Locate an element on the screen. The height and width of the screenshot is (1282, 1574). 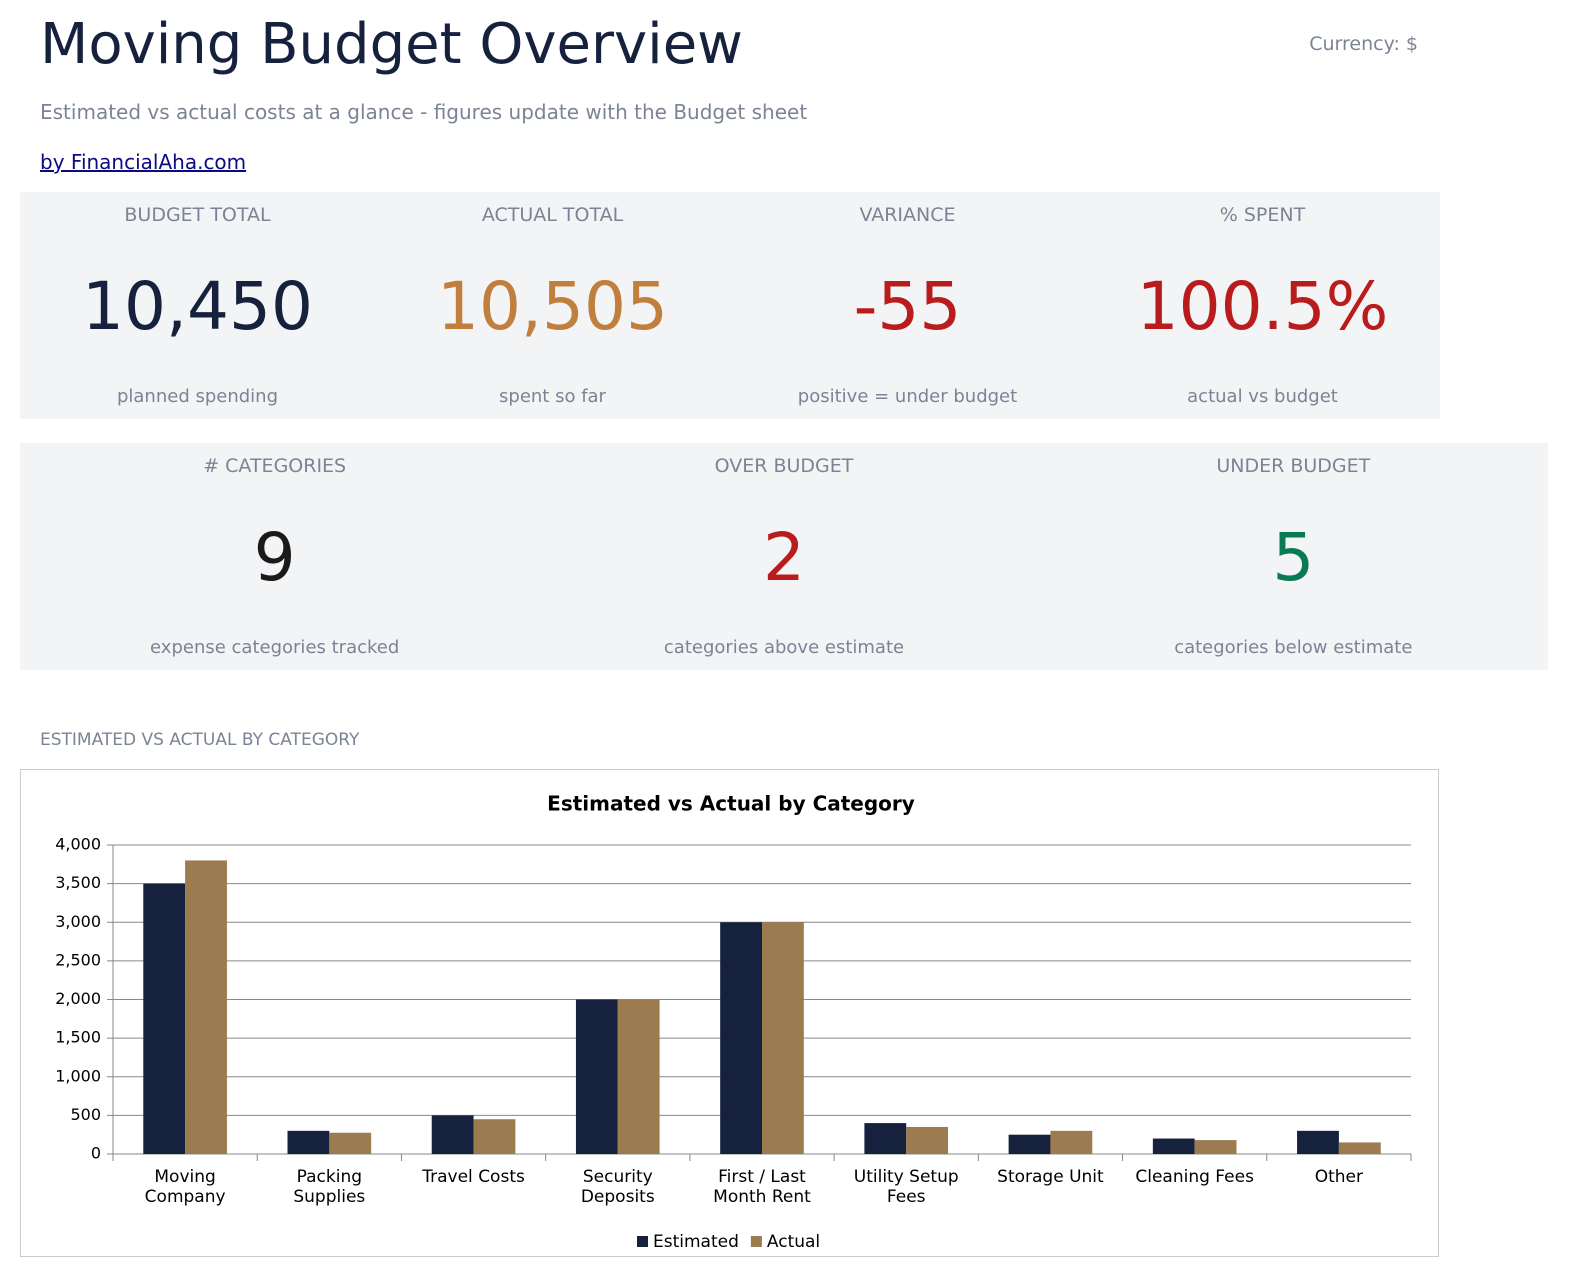
y-tick-label: 3,500 is located at coordinates (78, 882).